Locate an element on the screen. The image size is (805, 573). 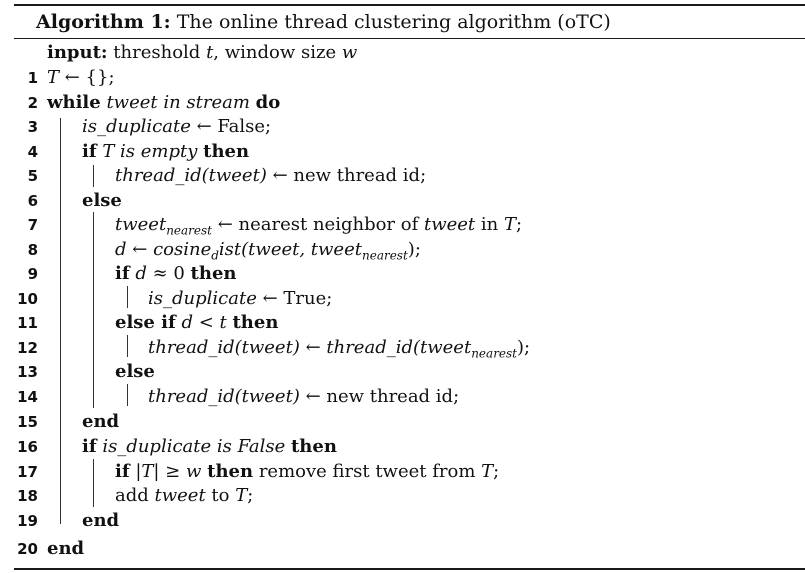
code-token: in is located at coordinates (489, 224).